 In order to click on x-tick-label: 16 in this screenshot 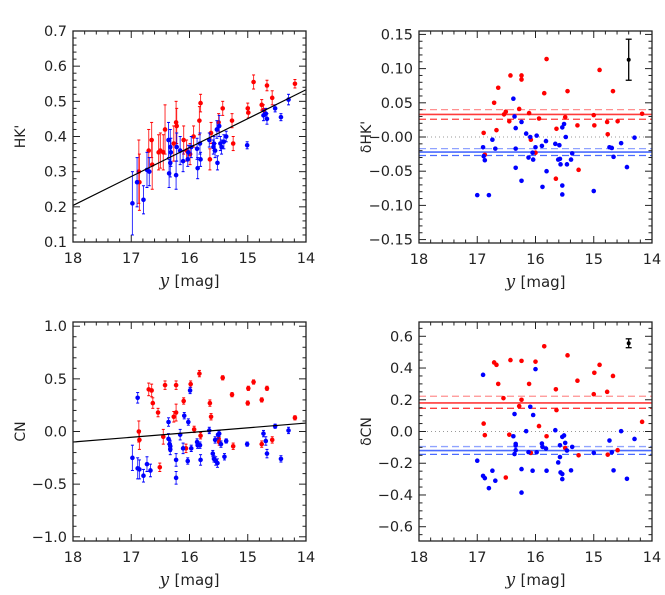, I will do `click(189, 259)`.